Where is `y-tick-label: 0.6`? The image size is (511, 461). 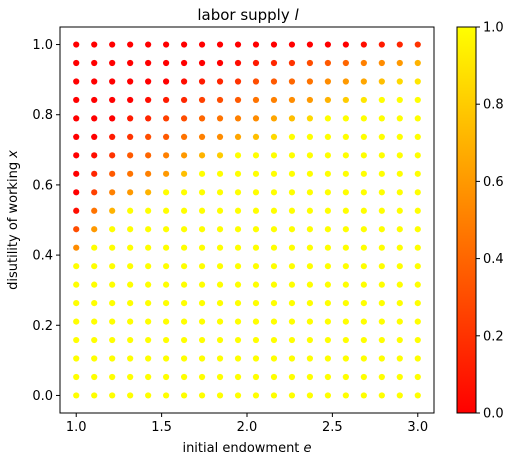
y-tick-label: 0.6 is located at coordinates (42, 185).